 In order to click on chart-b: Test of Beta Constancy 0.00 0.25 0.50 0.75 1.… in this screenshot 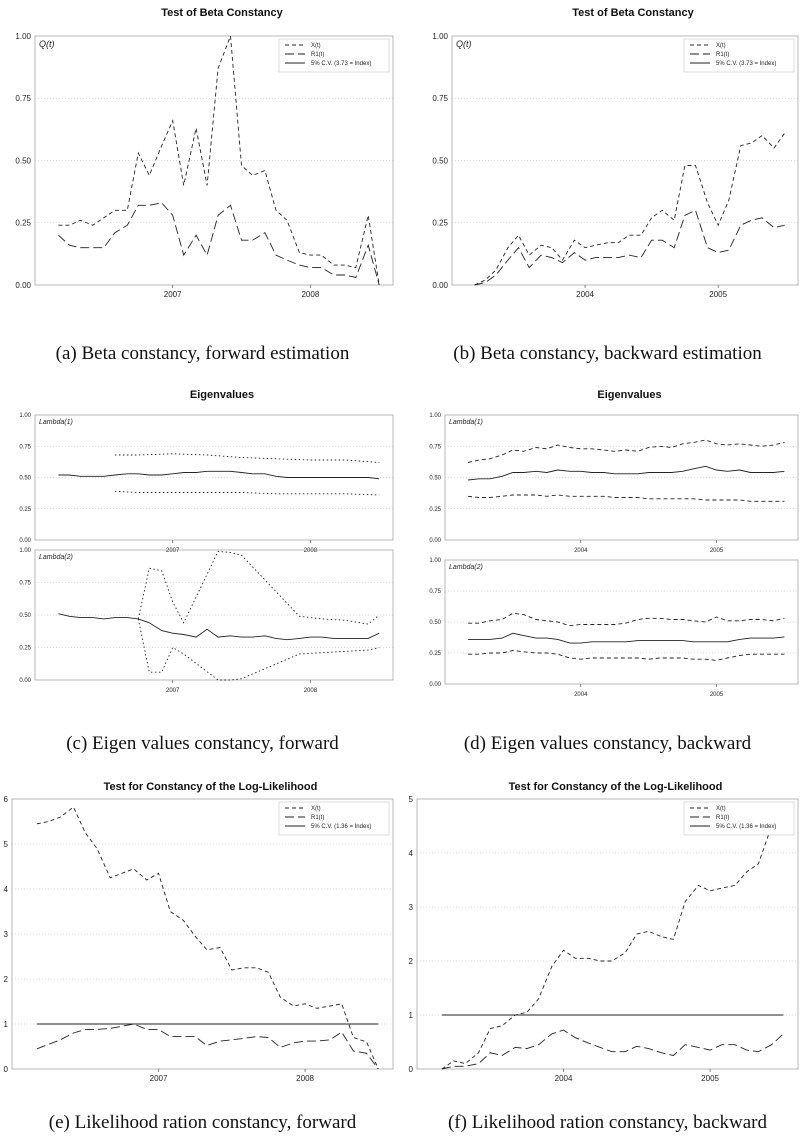, I will do `click(615, 153)`.